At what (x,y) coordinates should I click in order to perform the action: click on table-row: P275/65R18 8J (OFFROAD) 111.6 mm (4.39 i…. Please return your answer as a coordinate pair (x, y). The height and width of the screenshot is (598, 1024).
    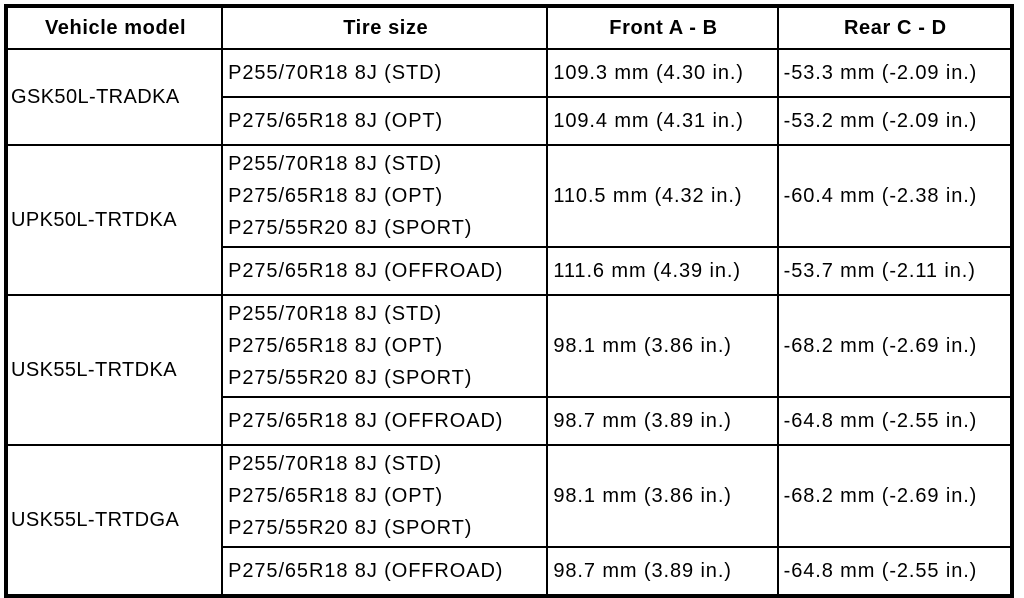
    Looking at the image, I should click on (510, 271).